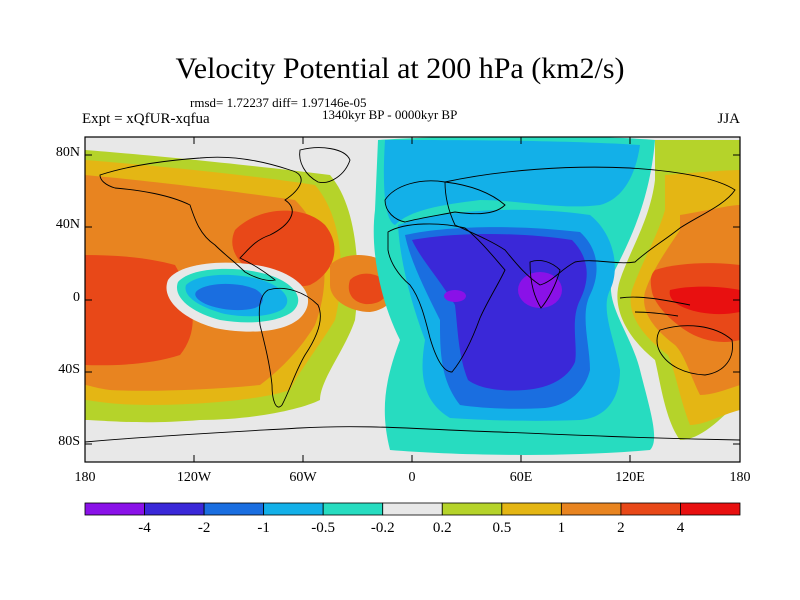 The width and height of the screenshot is (800, 600). Describe the element at coordinates (678, 290) in the screenshot. I see `west-pacific-positive-region` at that location.